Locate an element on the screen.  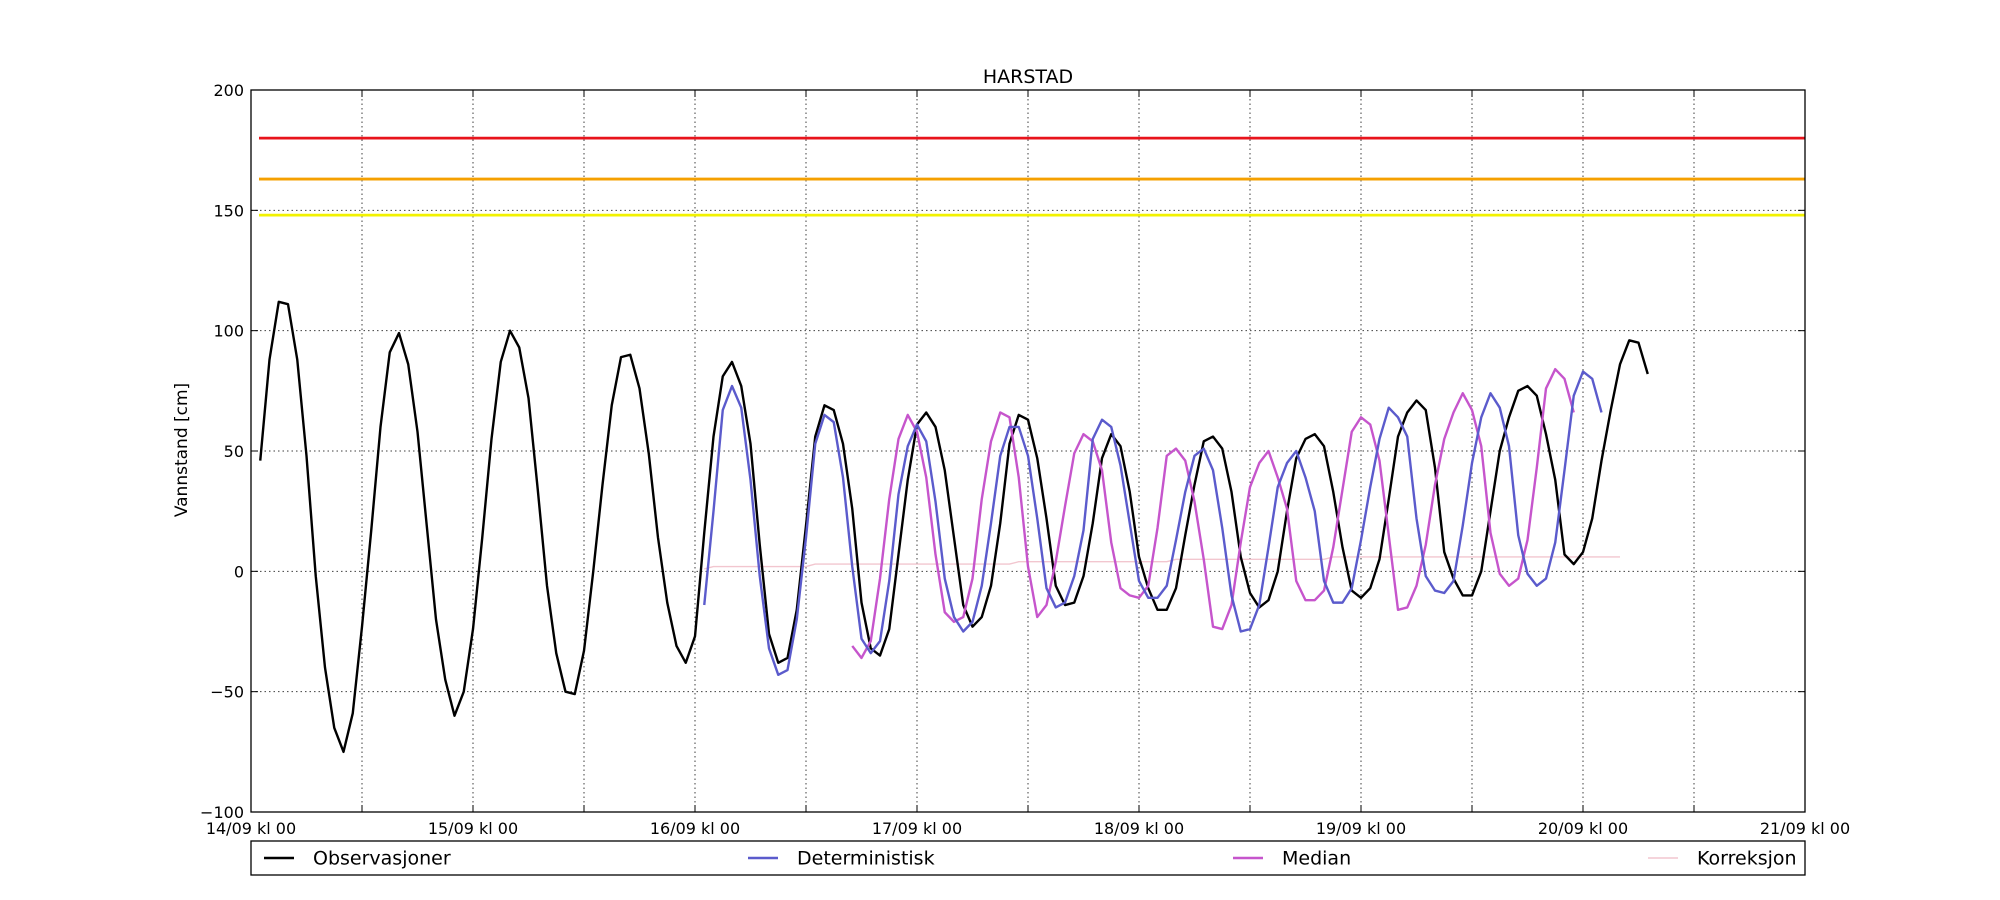
legend-frame is located at coordinates (1028, 858).